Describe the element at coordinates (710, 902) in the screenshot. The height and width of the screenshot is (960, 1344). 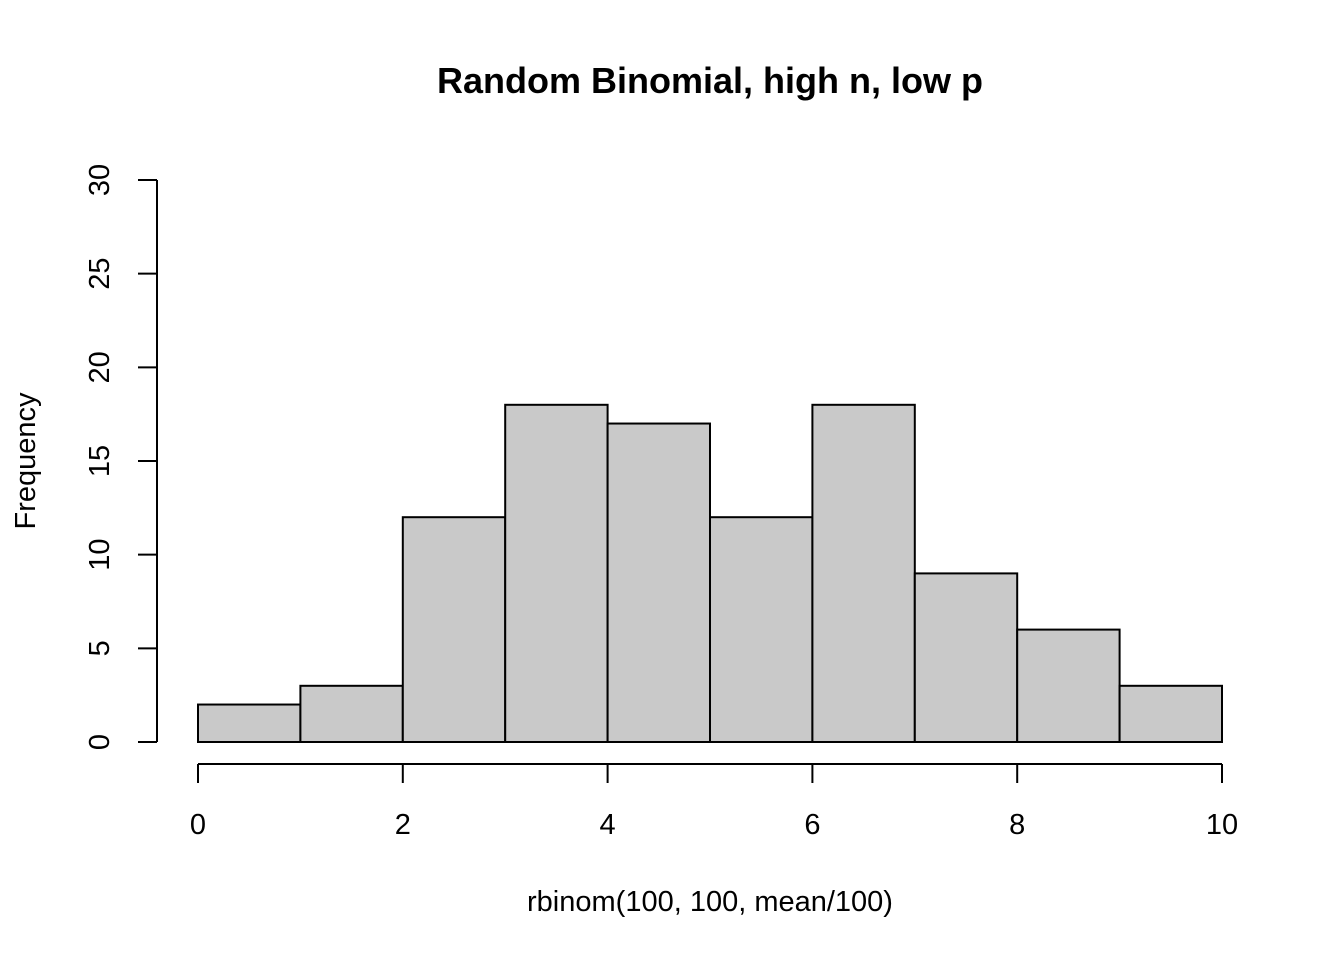
I see `x-axis-label: rbinom(100, 100, mean/100)` at that location.